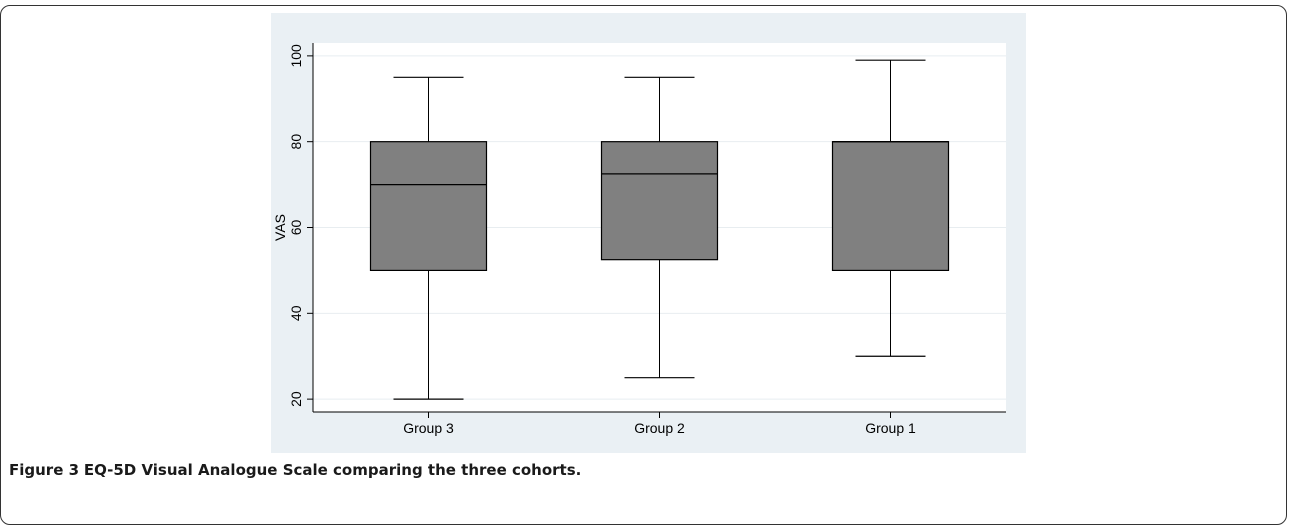 The height and width of the screenshot is (525, 1289). I want to click on x-tick-label-group-1: Group 1, so click(890, 428).